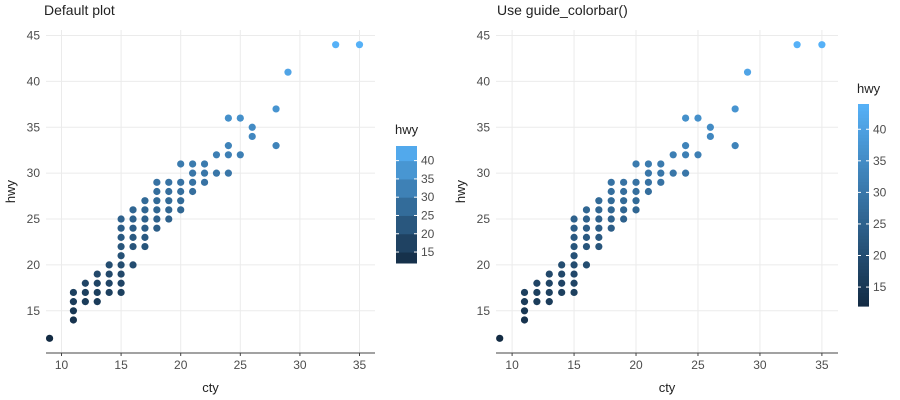 The image size is (900, 400). Describe the element at coordinates (241, 365) in the screenshot. I see `x-tick-label: 25` at that location.